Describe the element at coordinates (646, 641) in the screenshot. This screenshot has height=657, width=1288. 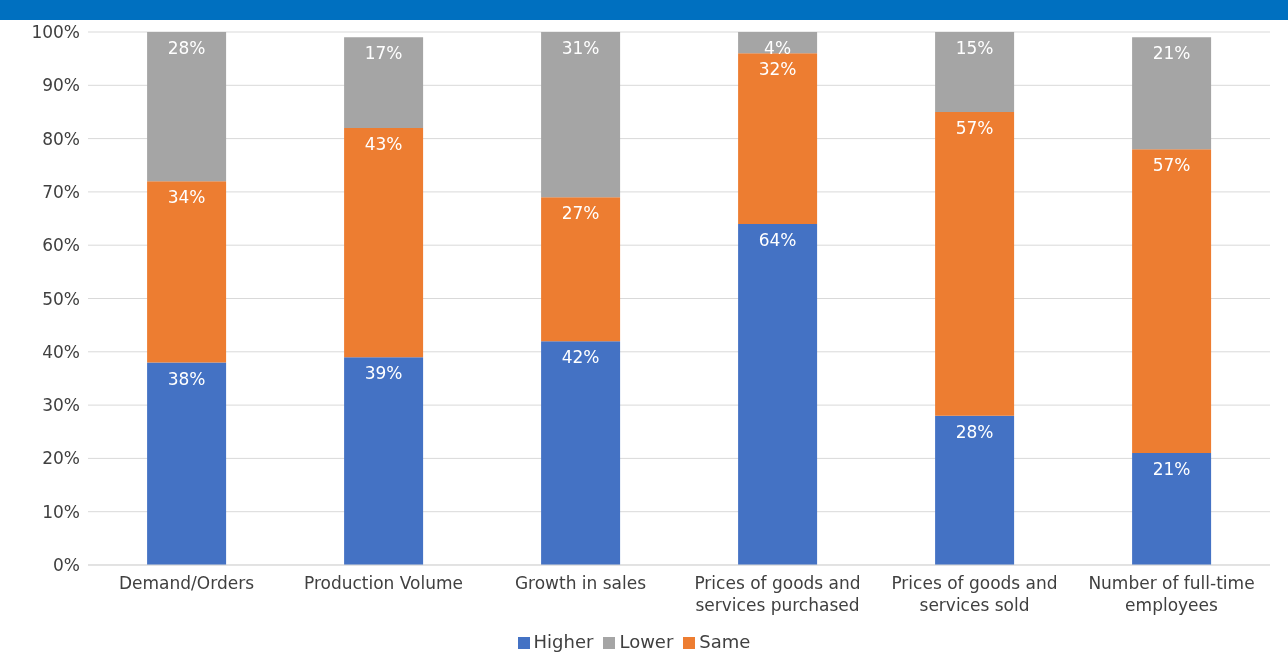
I see `legend-label: Lower` at that location.